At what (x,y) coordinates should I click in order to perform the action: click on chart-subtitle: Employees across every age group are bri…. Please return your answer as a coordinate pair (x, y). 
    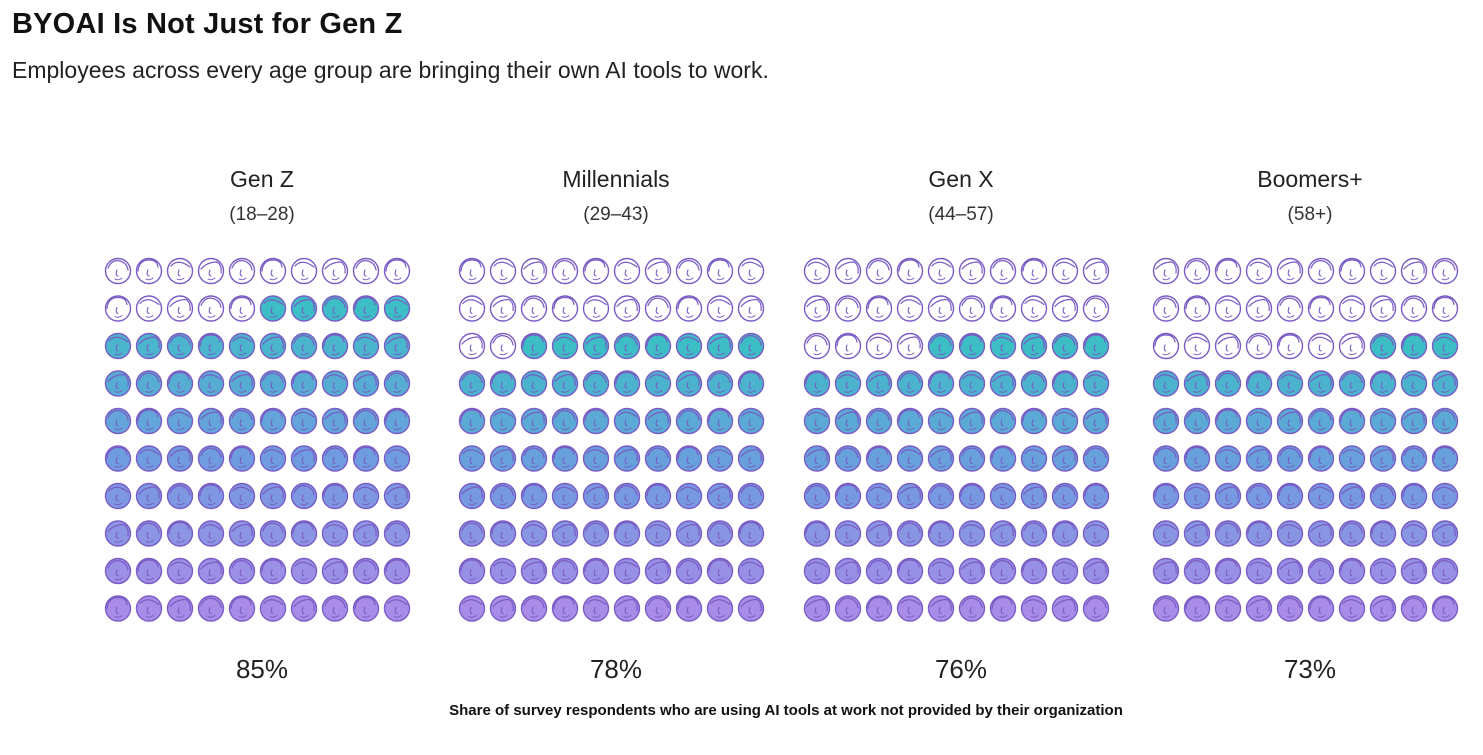
    Looking at the image, I should click on (390, 70).